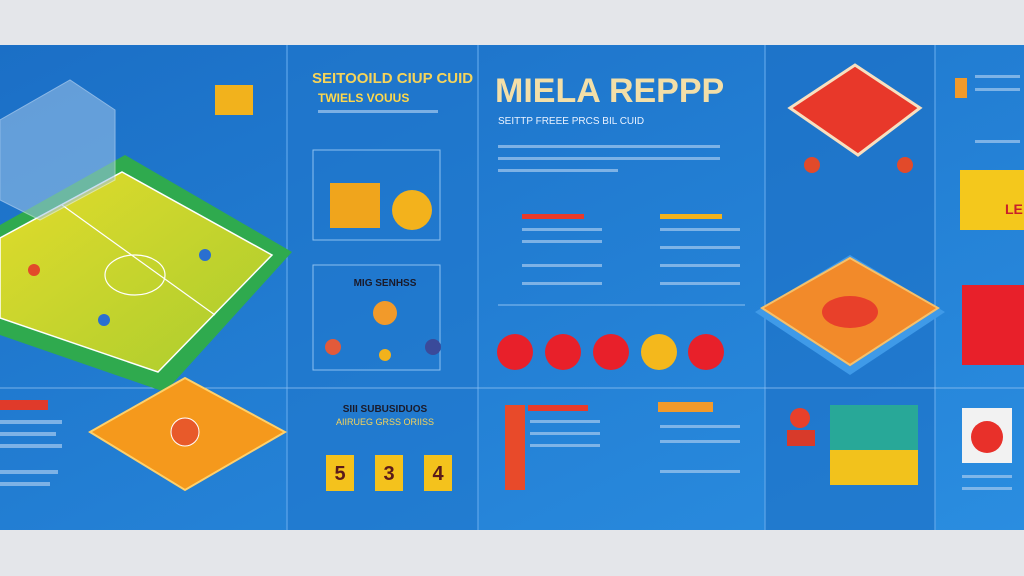  Describe the element at coordinates (385, 422) in the screenshot. I see `stats-subheading: AIIRUEG GRSS ORIISS` at that location.